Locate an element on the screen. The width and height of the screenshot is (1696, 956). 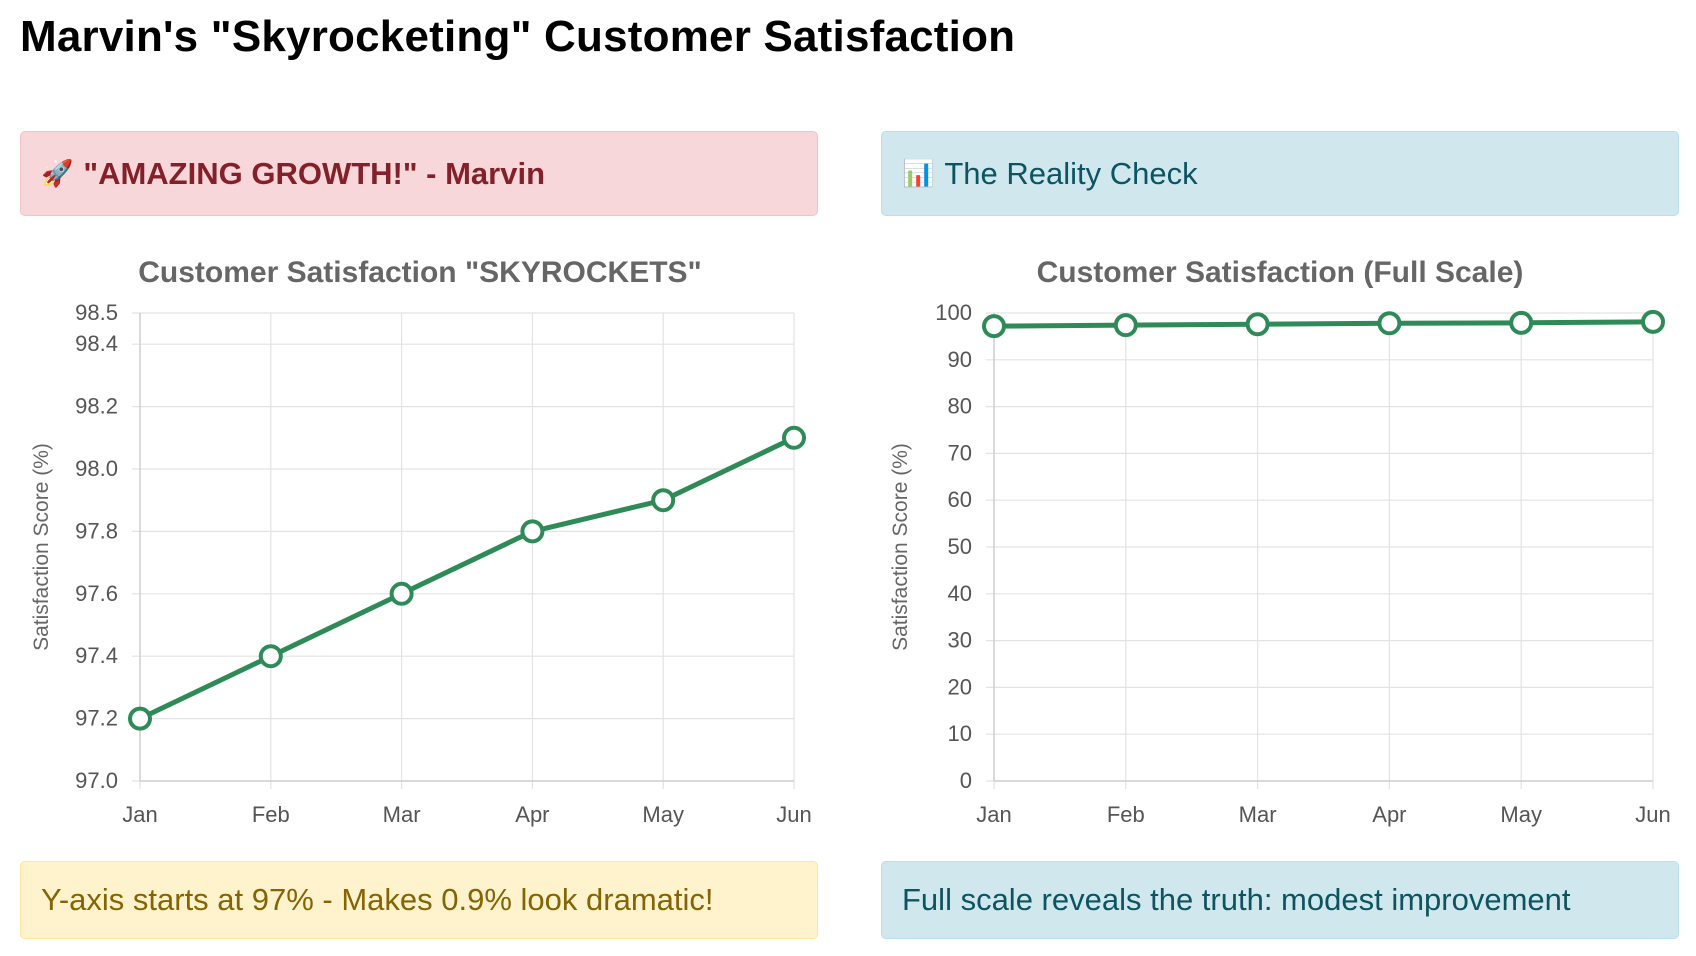
full-y-tick-label: 80 is located at coordinates (960, 406).